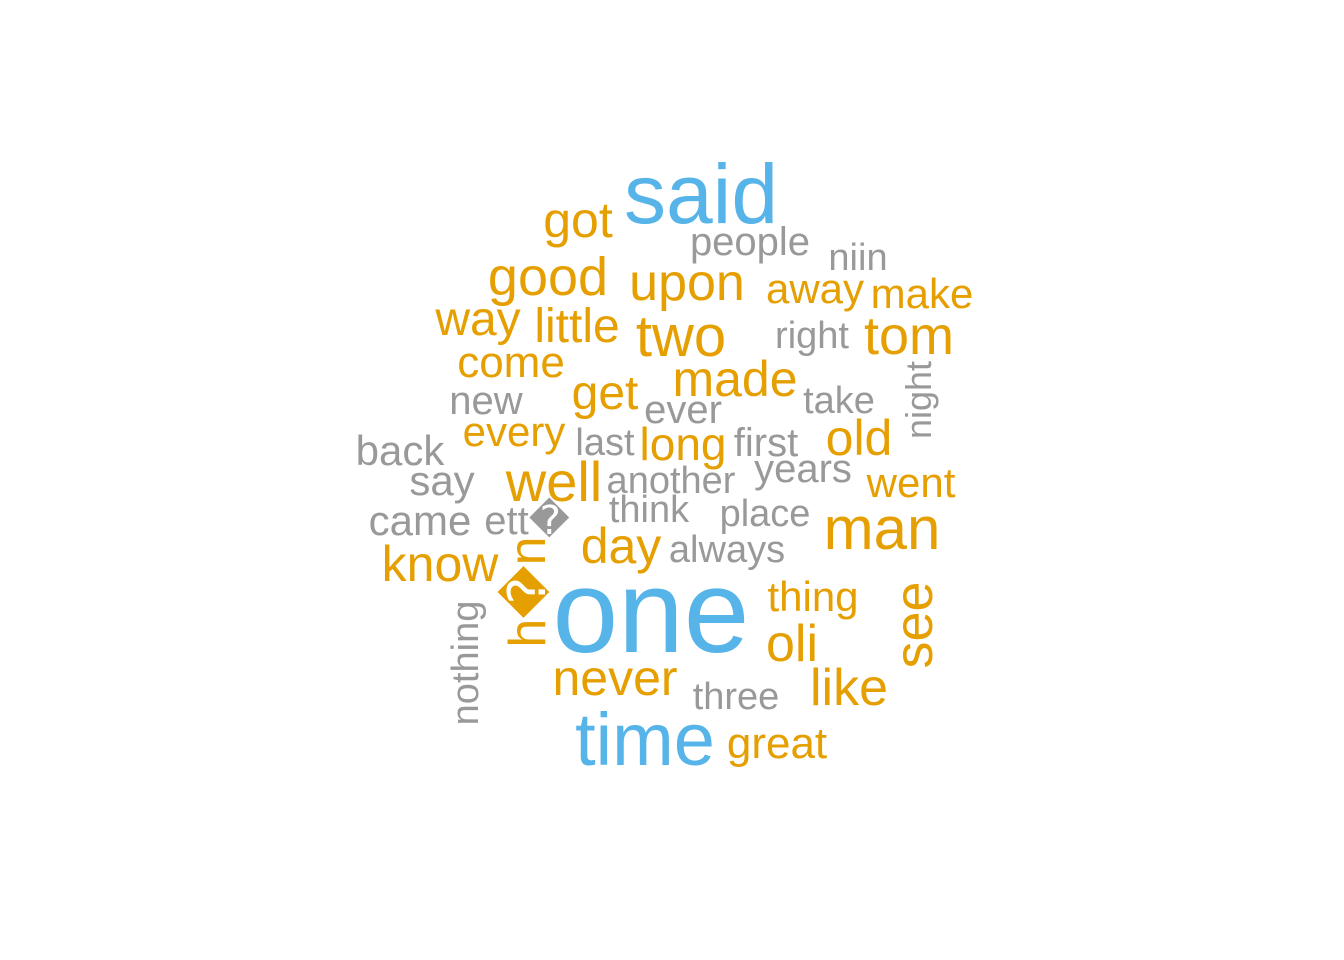 This screenshot has height=960, width=1344. I want to click on word-got: got, so click(578, 220).